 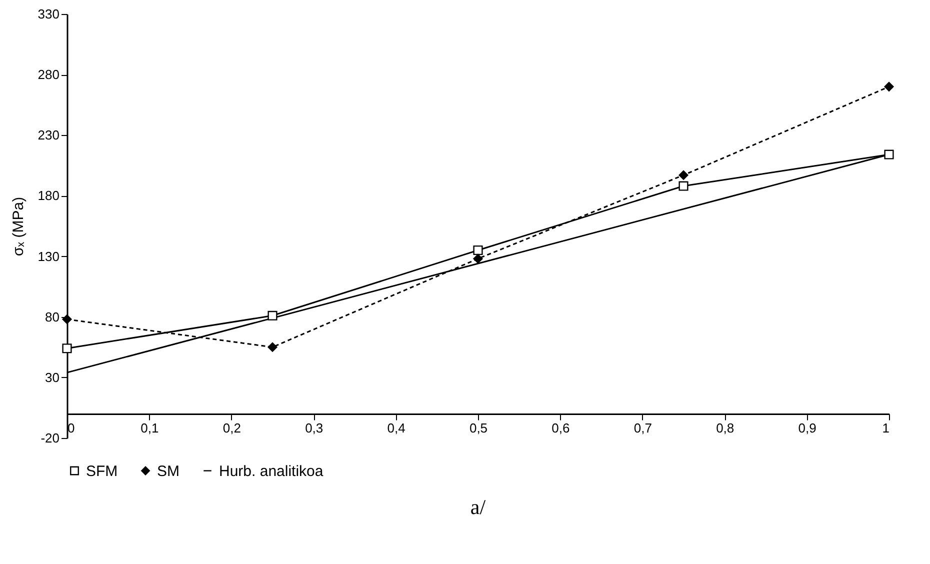 What do you see at coordinates (50, 438) in the screenshot?
I see `y-tick-label: -20` at bounding box center [50, 438].